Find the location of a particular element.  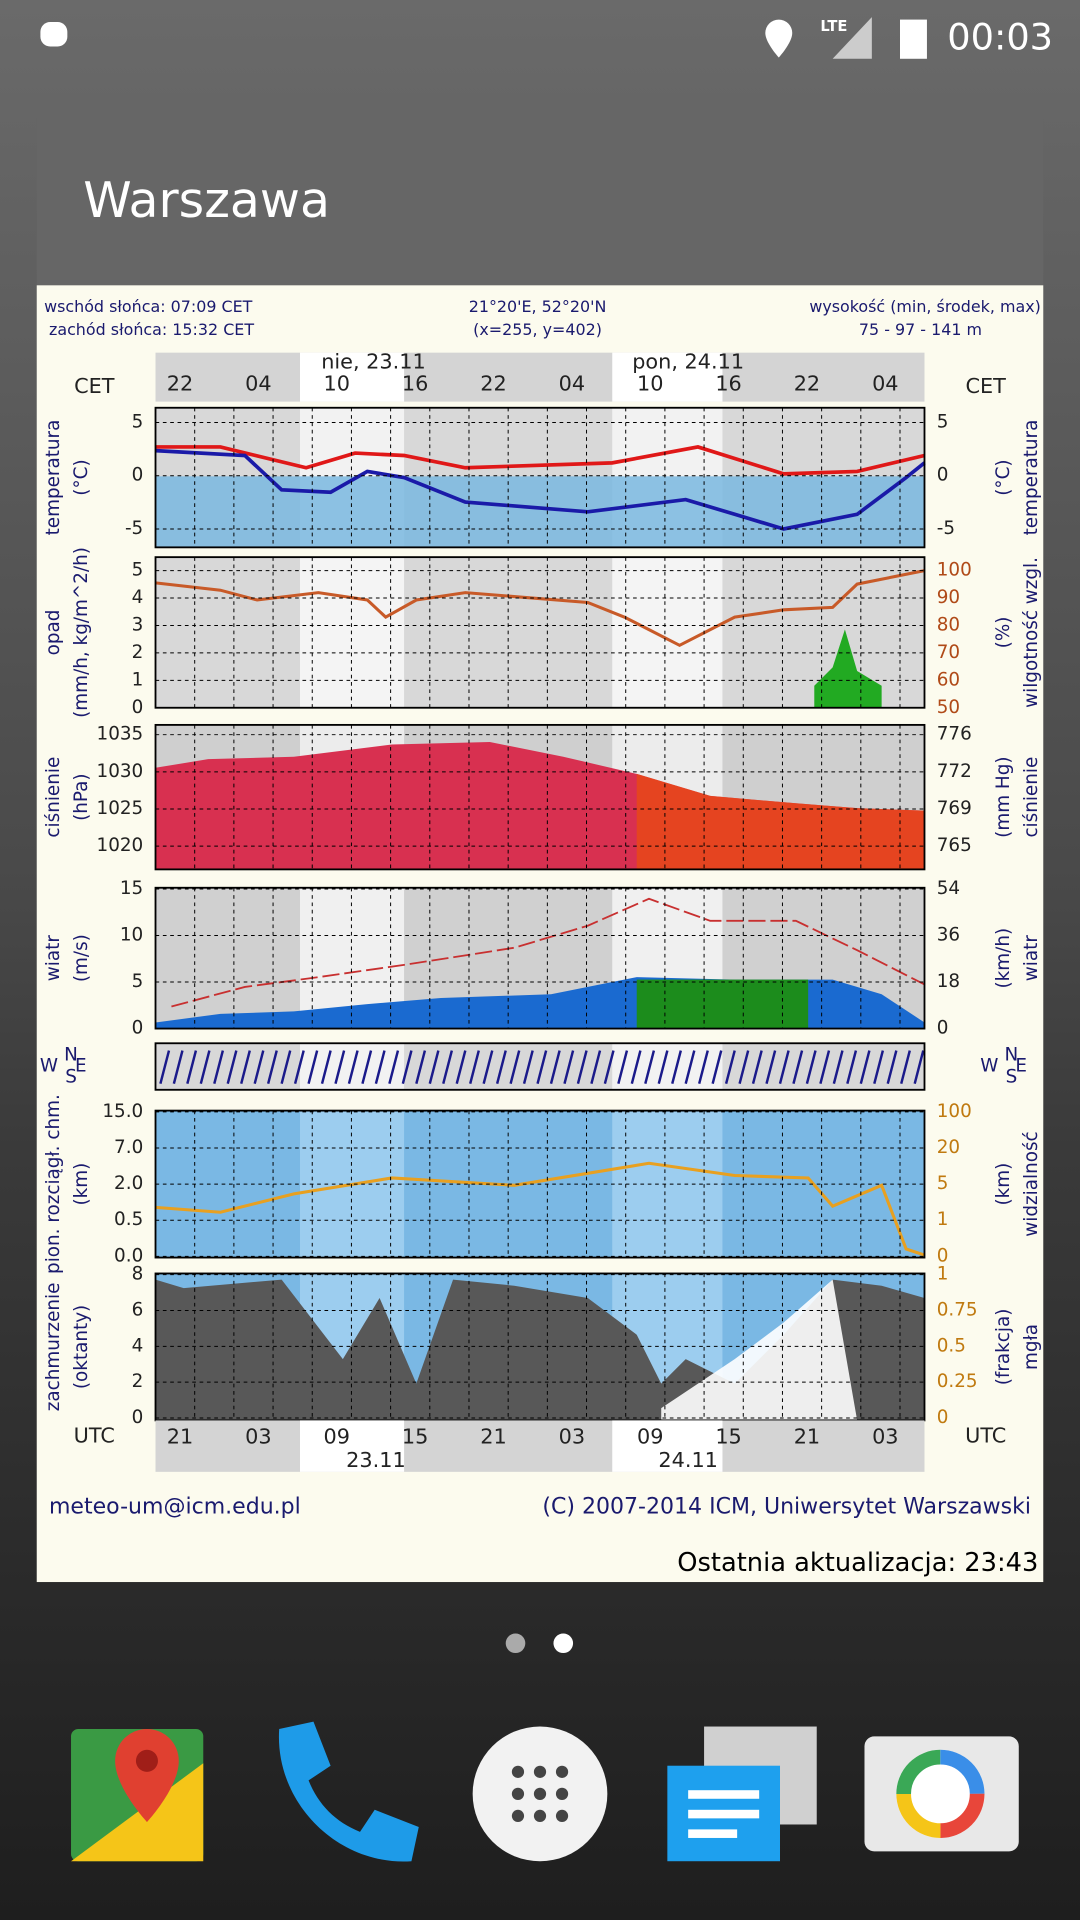

messenger-icon is located at coordinates (742, 1794).